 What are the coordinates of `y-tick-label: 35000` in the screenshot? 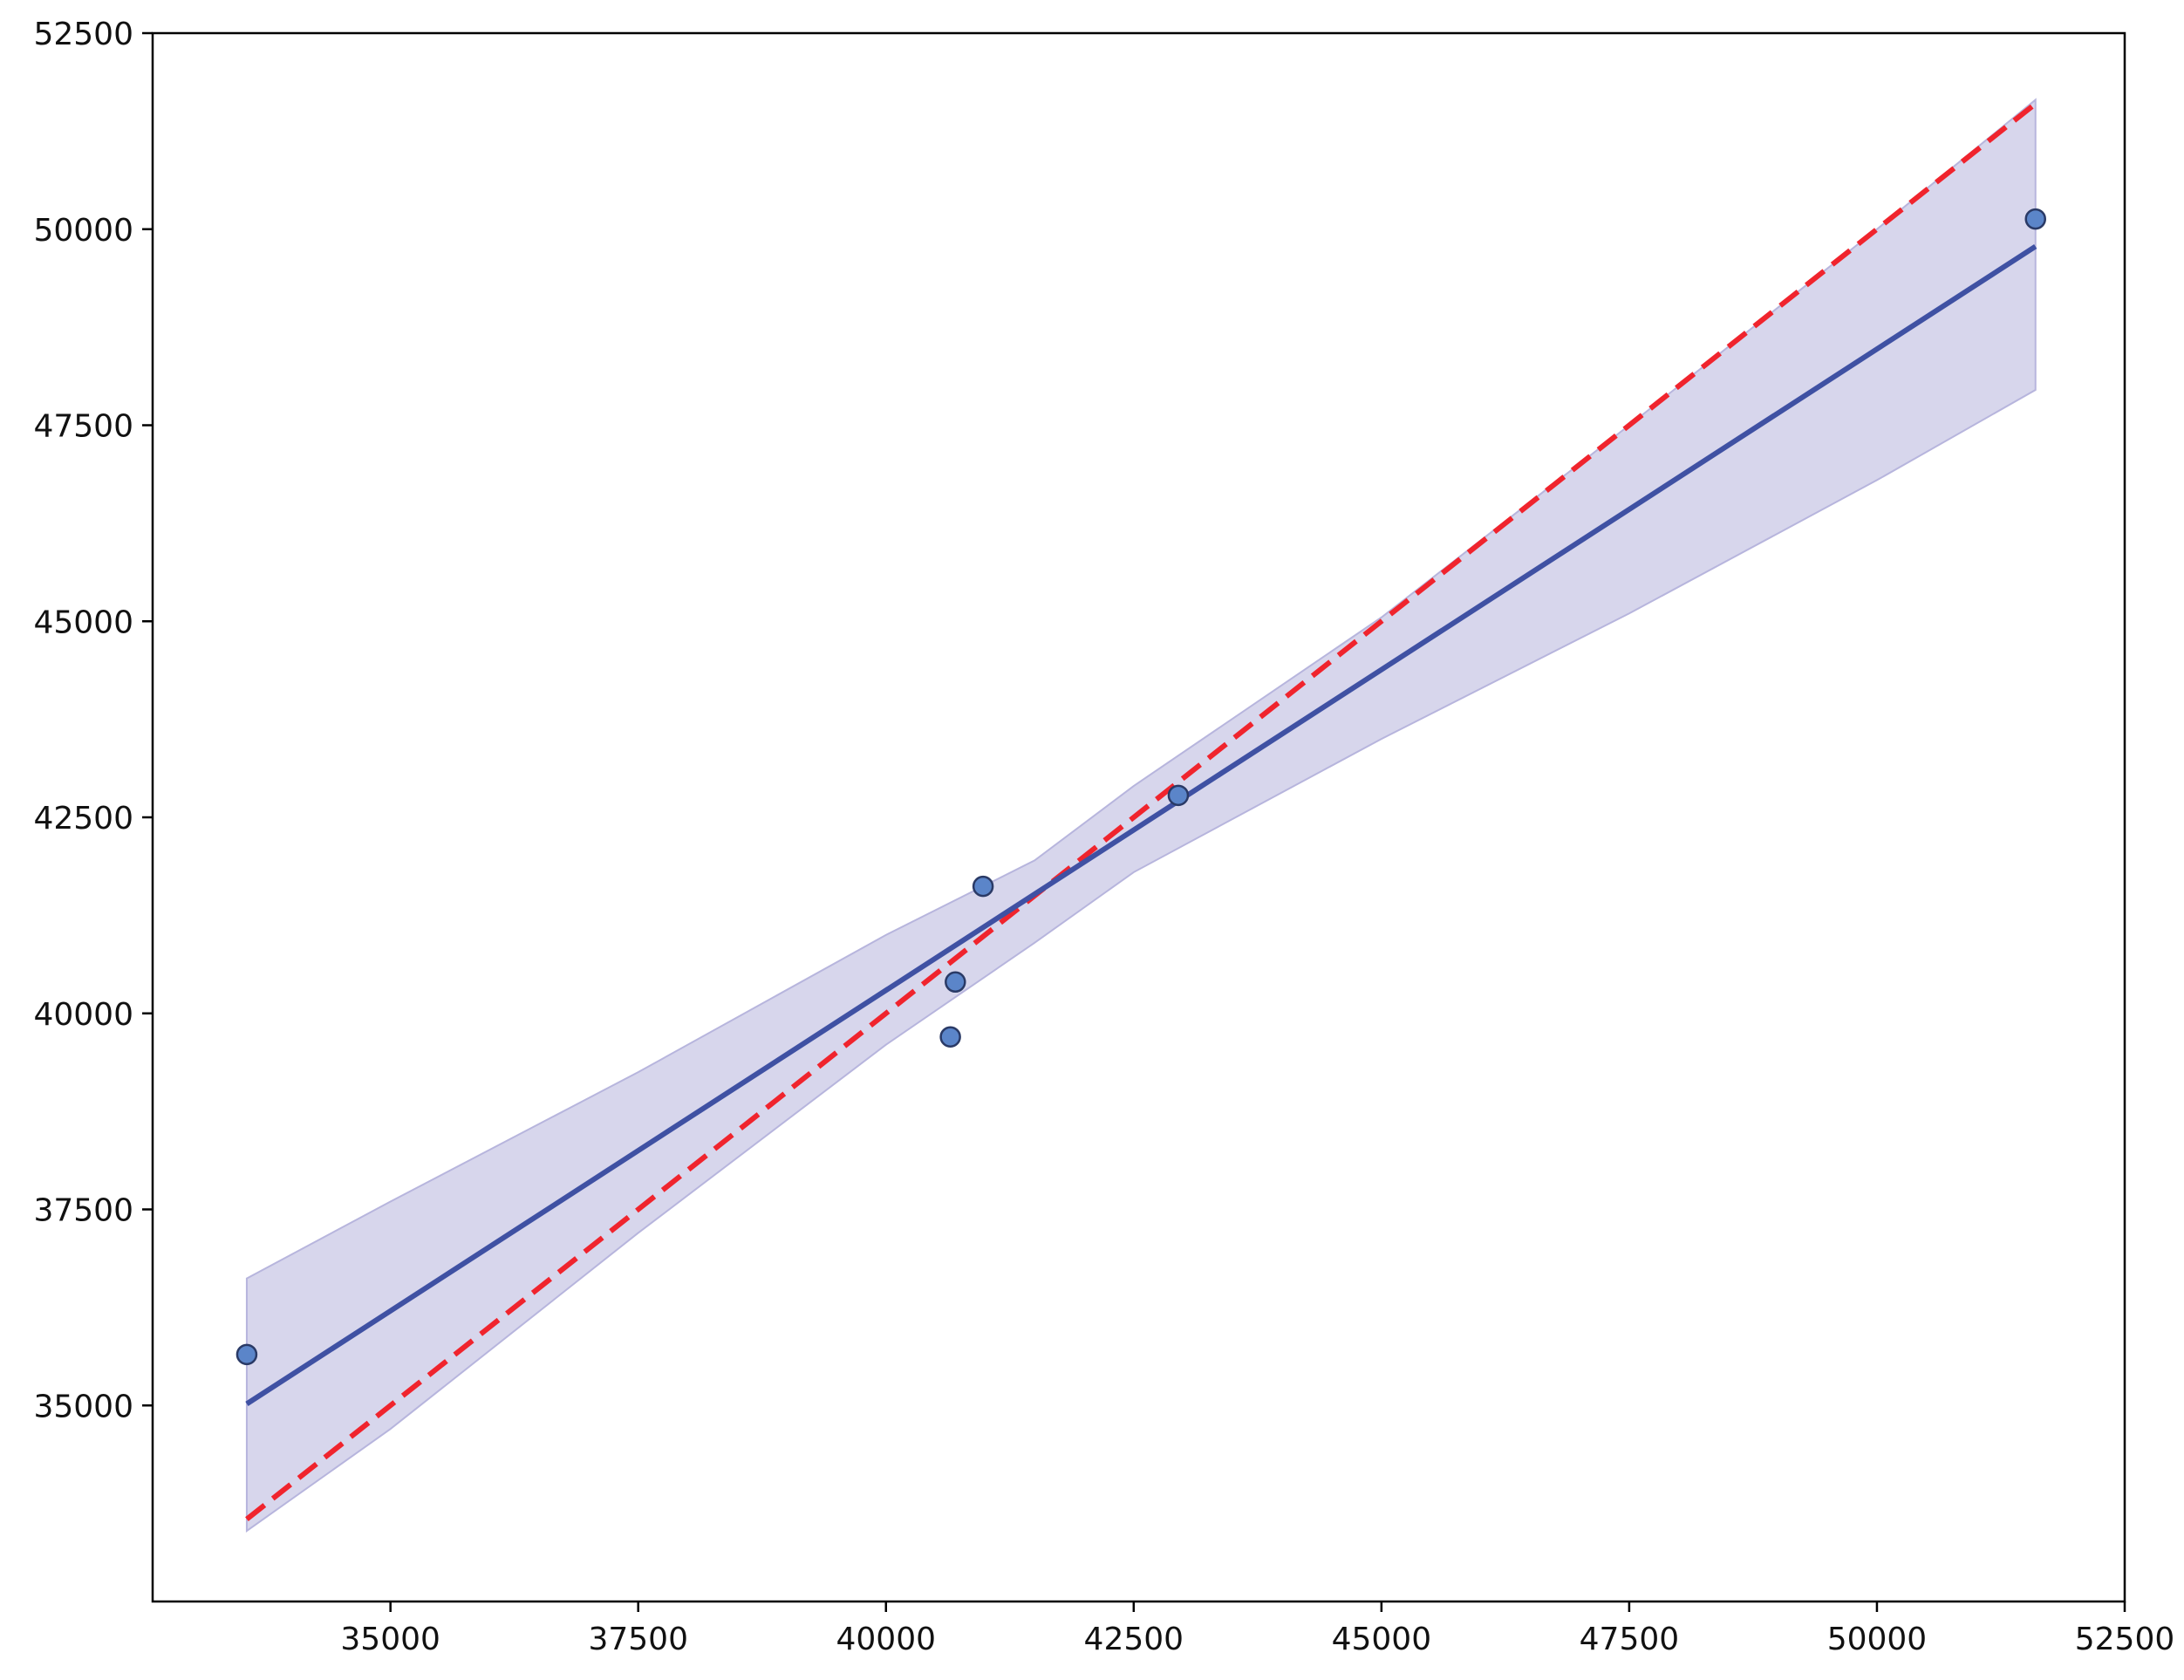 It's located at (83, 1406).